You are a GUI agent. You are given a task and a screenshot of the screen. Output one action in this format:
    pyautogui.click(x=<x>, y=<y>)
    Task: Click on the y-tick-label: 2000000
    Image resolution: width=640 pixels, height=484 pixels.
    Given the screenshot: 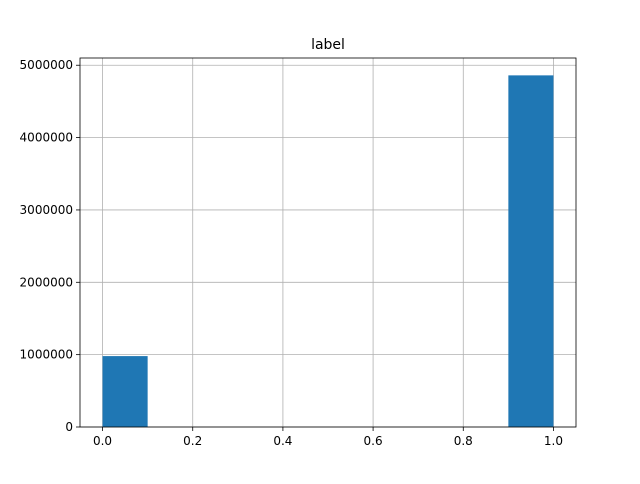 What is the action you would take?
    pyautogui.click(x=46, y=282)
    